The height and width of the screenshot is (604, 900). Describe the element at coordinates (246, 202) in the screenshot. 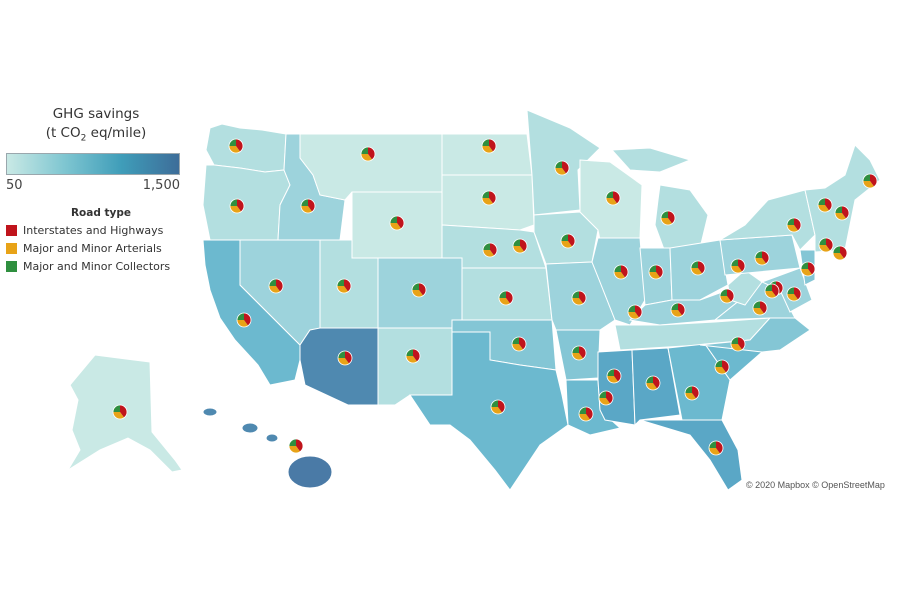

I see `state-oregon` at that location.